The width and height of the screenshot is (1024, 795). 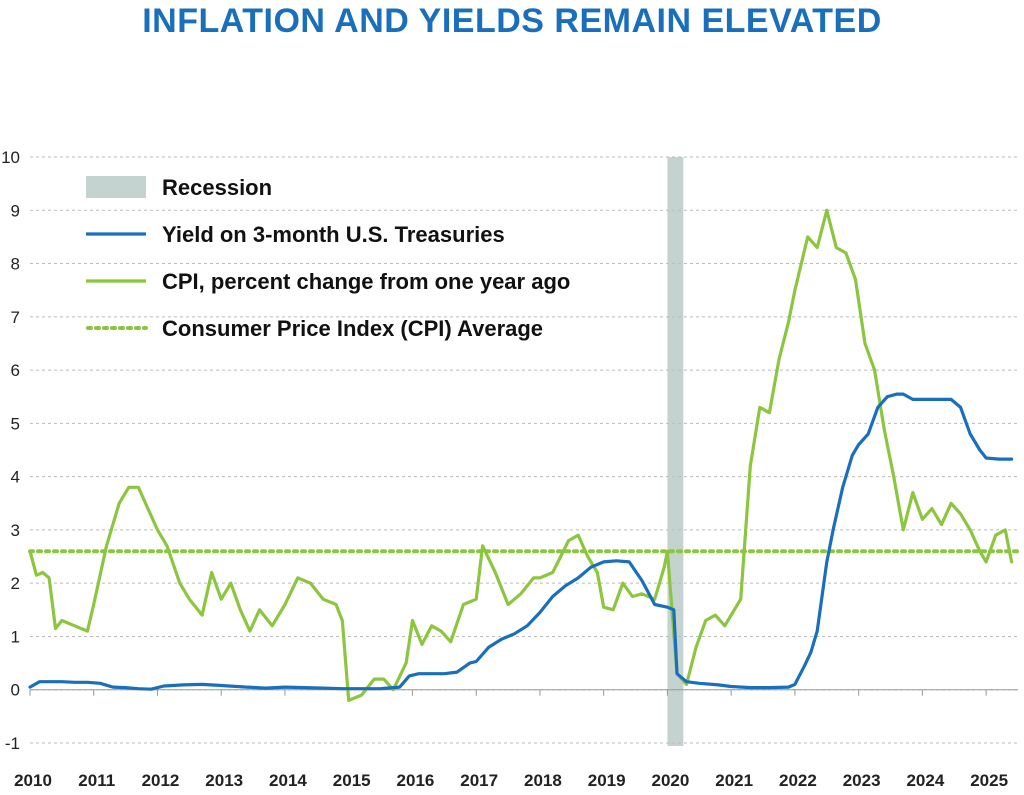 What do you see at coordinates (10, 157) in the screenshot?
I see `y-tick-label: 10` at bounding box center [10, 157].